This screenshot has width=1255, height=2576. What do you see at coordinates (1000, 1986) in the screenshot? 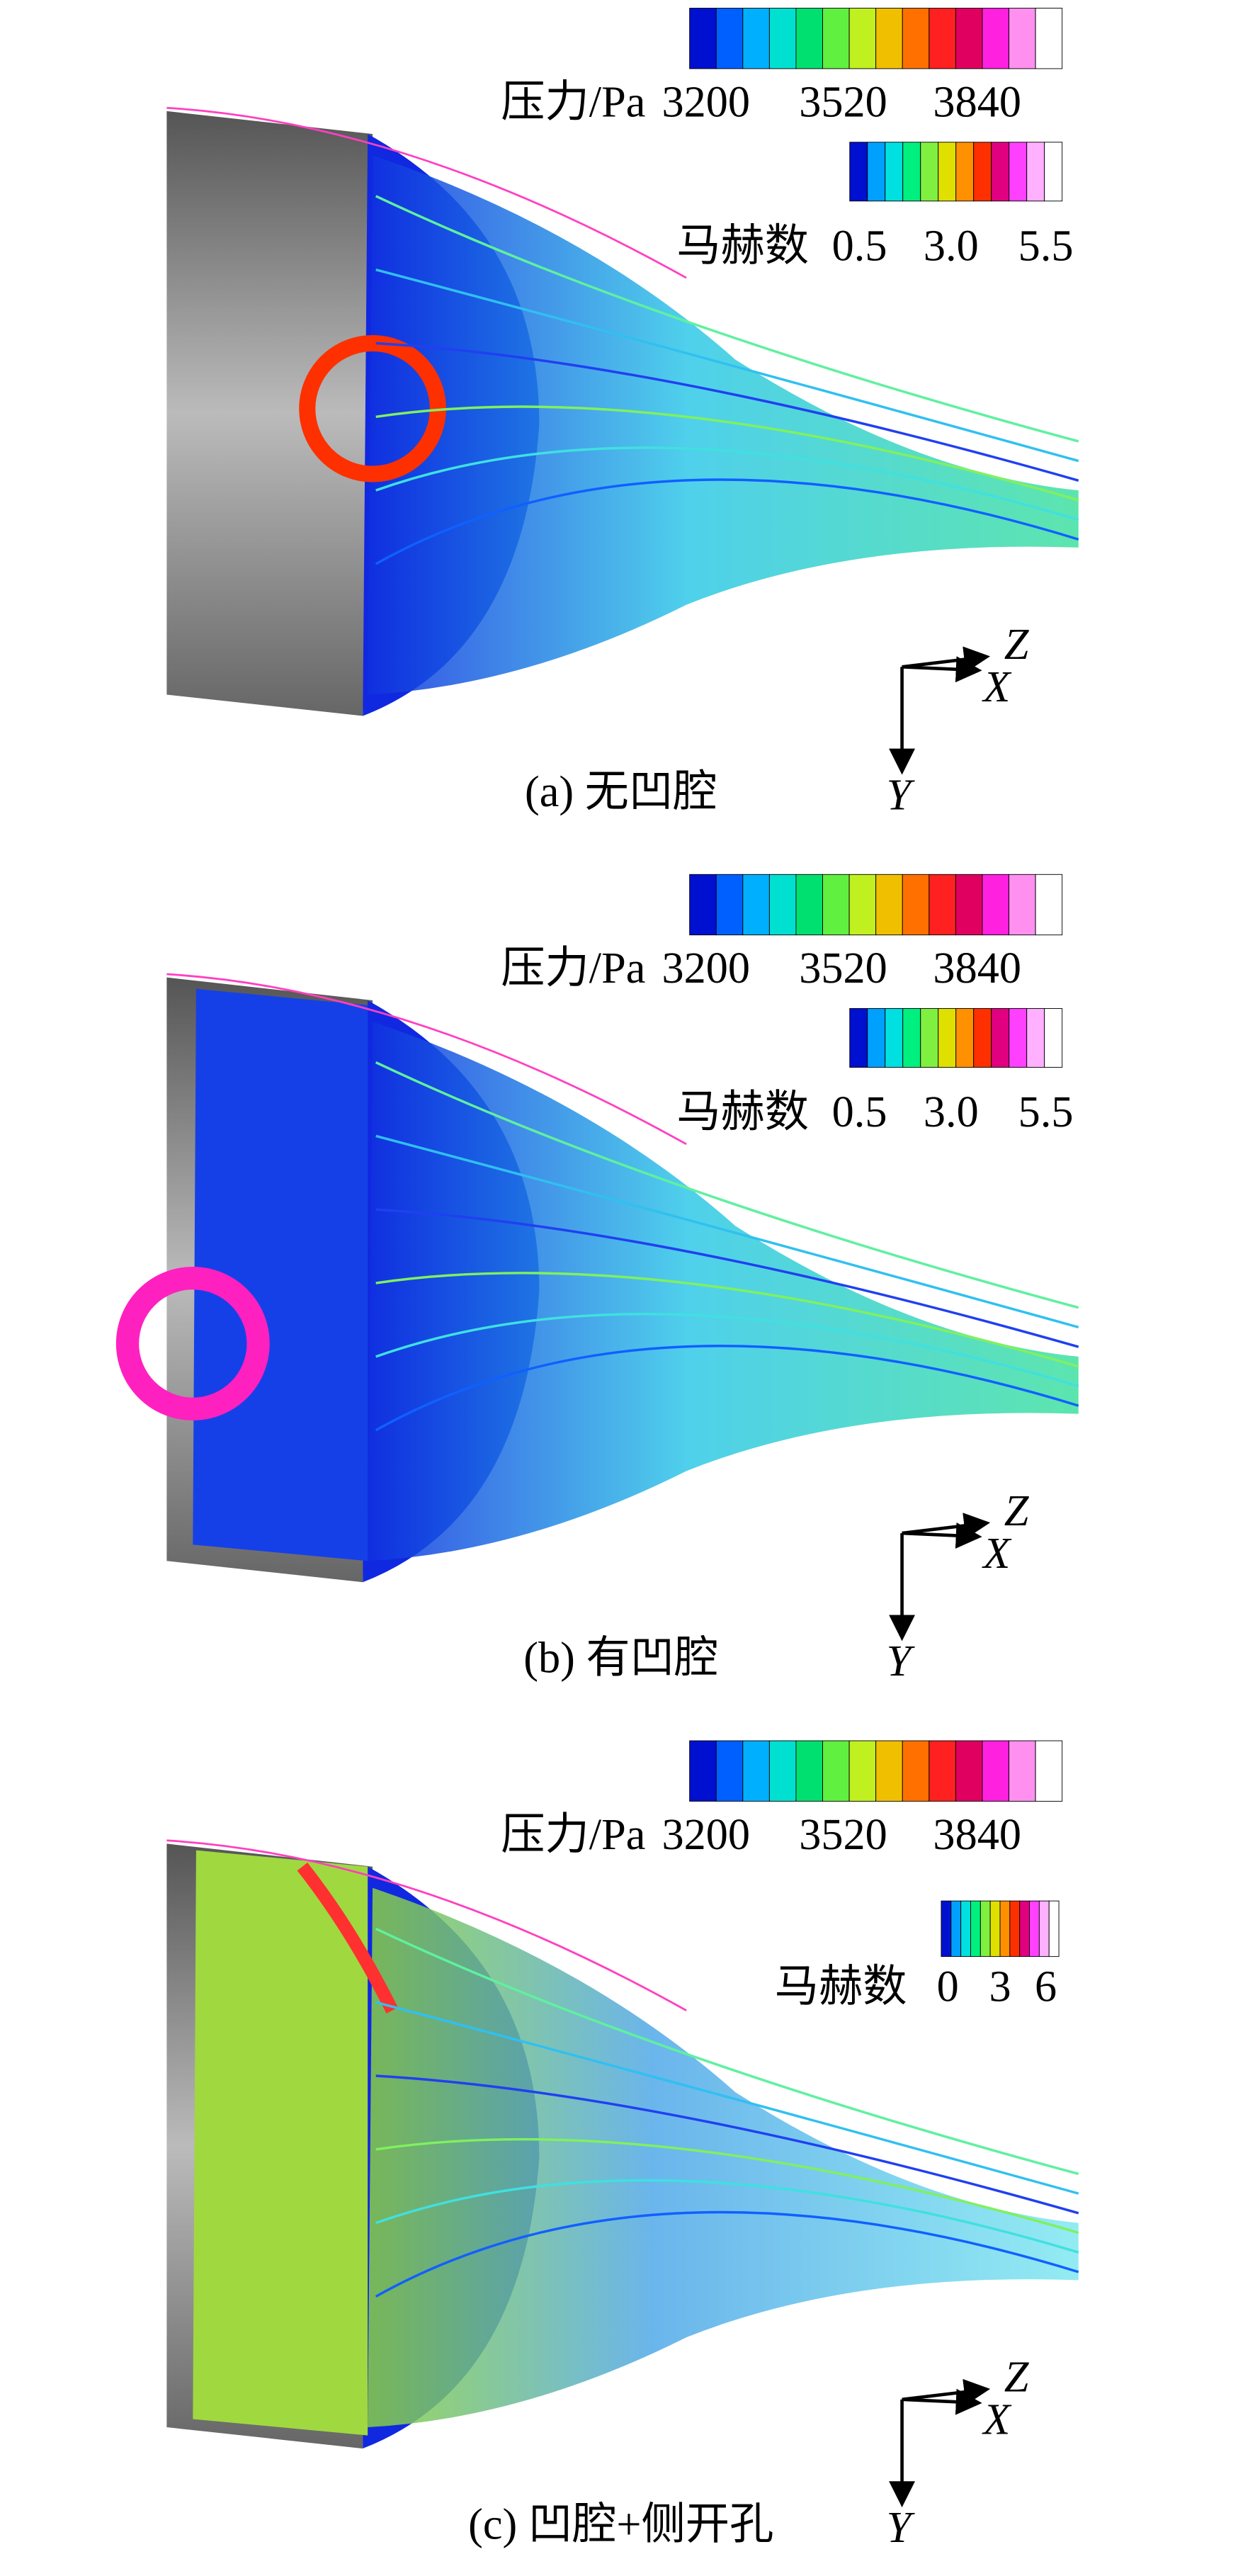
I see `mach-tick-label: 3` at bounding box center [1000, 1986].